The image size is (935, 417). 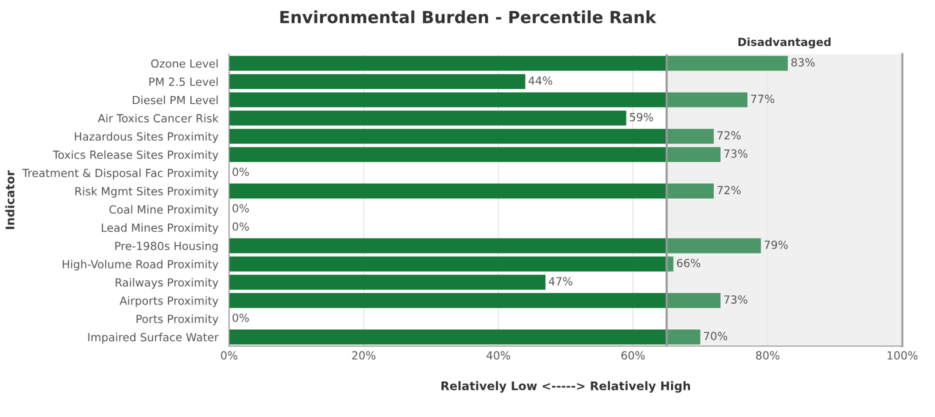 I want to click on y-tick-label: Ozone Level, so click(x=184, y=63).